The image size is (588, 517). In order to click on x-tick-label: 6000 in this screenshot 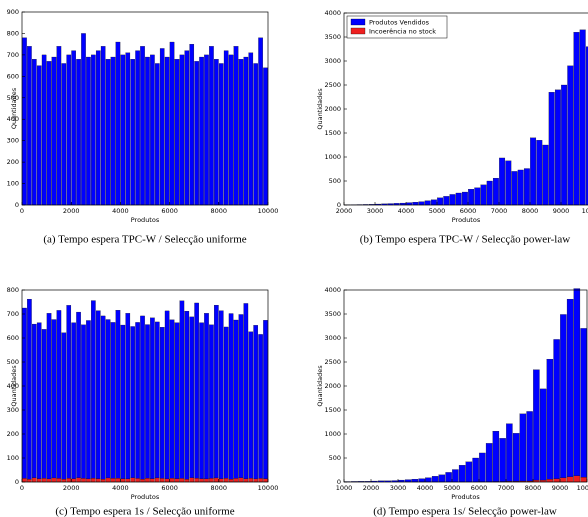, I will do `click(169, 488)`.